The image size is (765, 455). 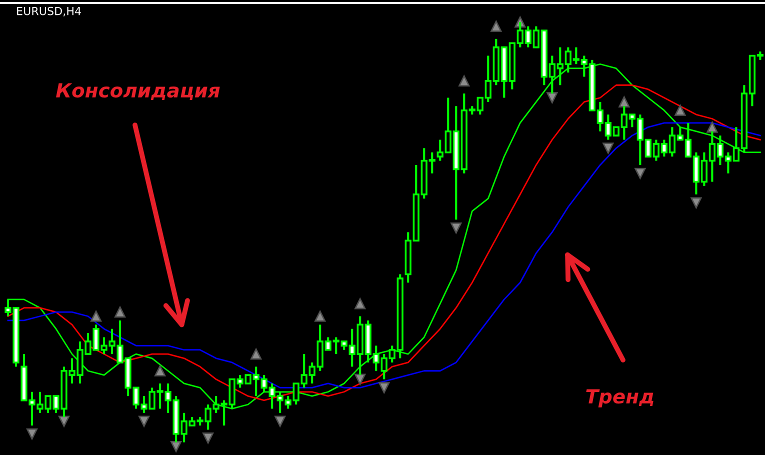 I want to click on annotation: Консолидация, so click(x=138, y=91).